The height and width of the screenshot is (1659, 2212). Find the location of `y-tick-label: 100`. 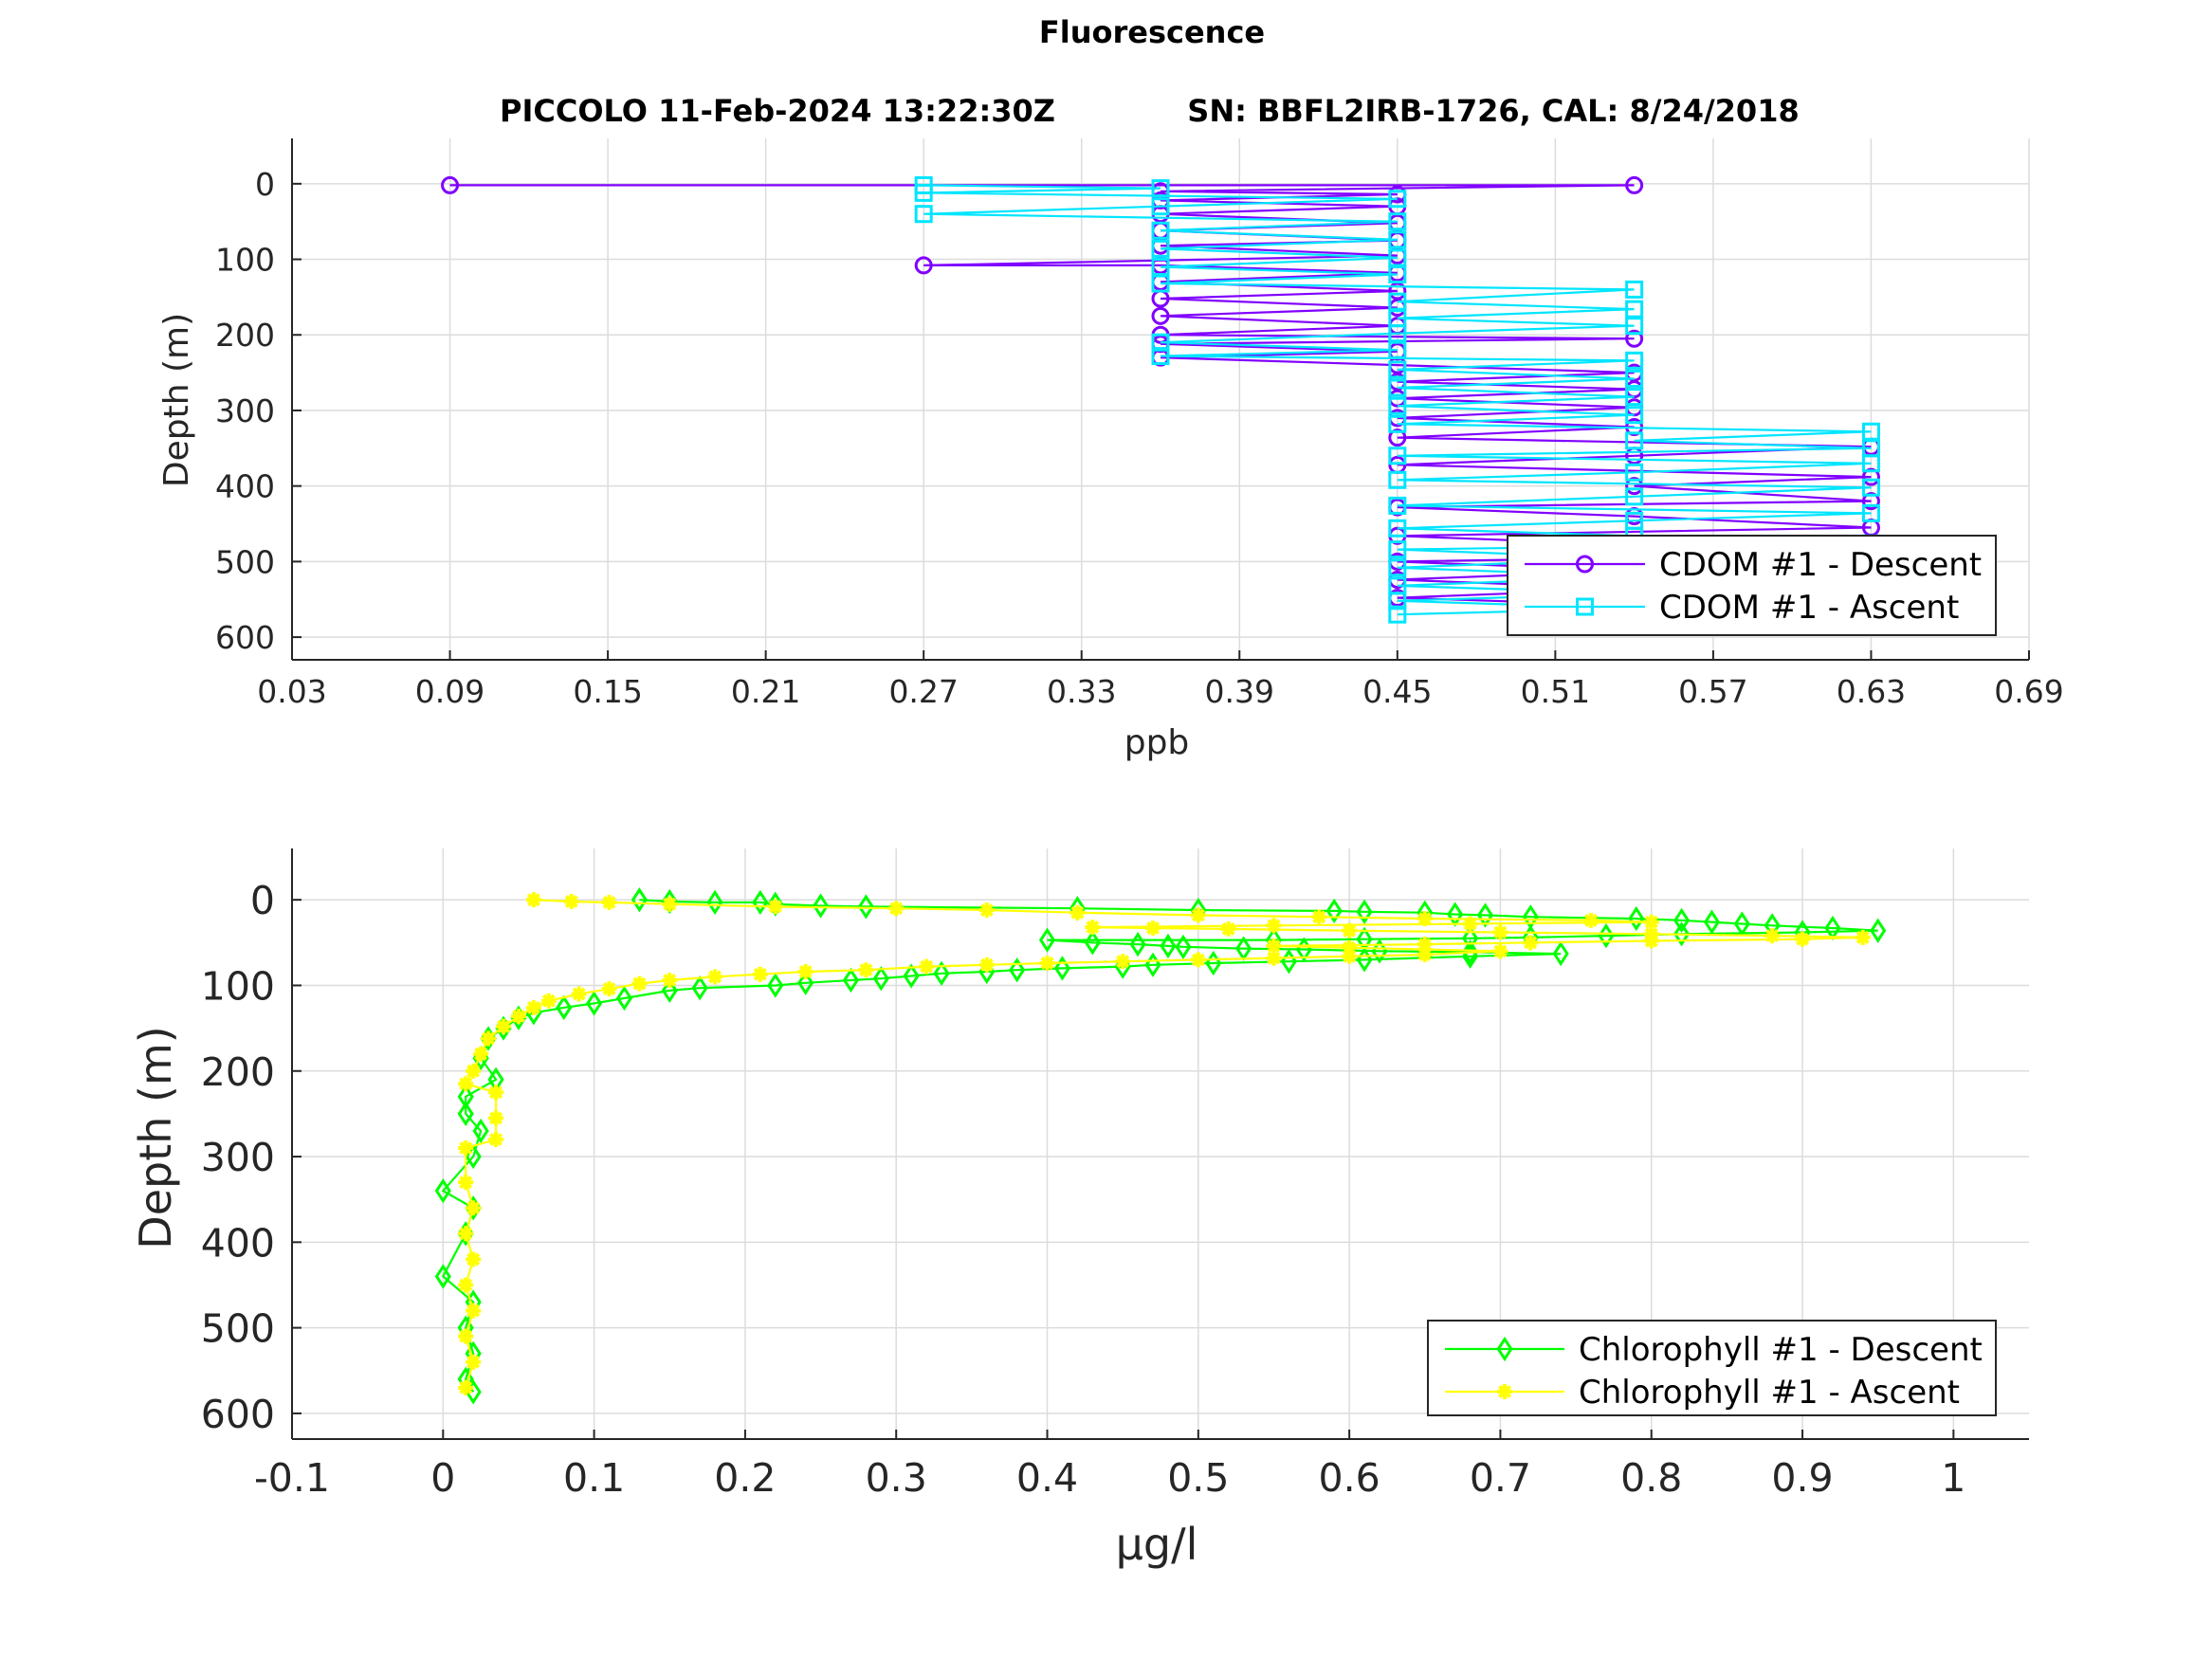

y-tick-label: 100 is located at coordinates (245, 260).